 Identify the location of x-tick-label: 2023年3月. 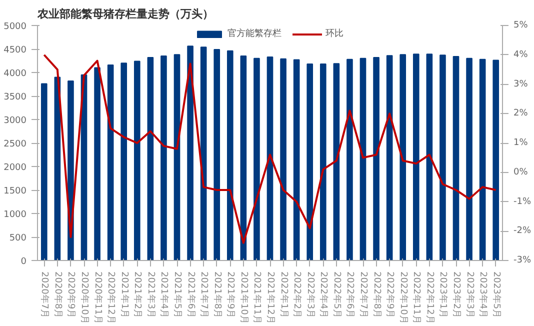
(470, 295).